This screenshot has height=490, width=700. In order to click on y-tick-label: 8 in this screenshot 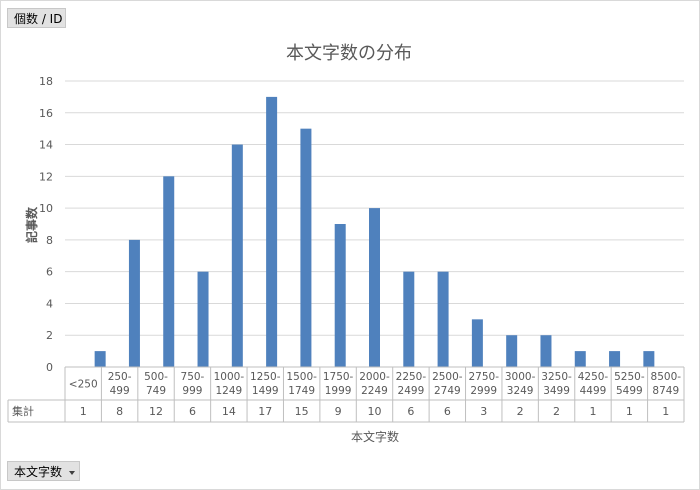, I will do `click(49, 240)`.